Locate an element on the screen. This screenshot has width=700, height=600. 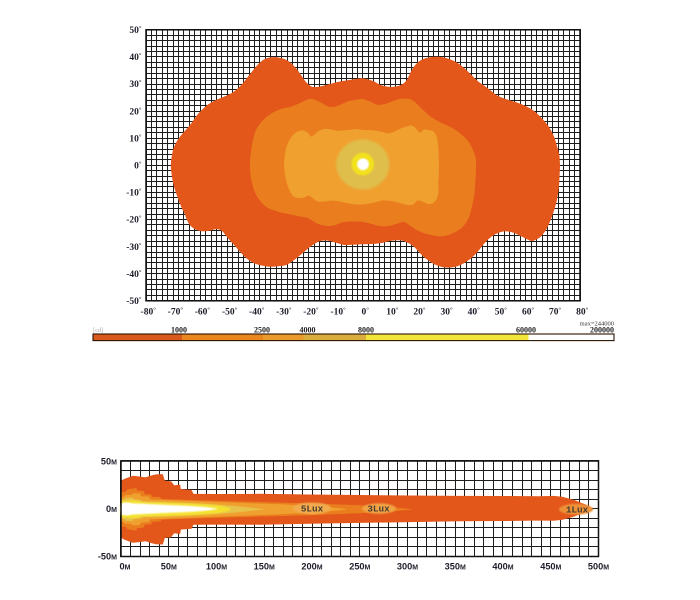
svg-text: 60° is located at coordinates (528, 312).